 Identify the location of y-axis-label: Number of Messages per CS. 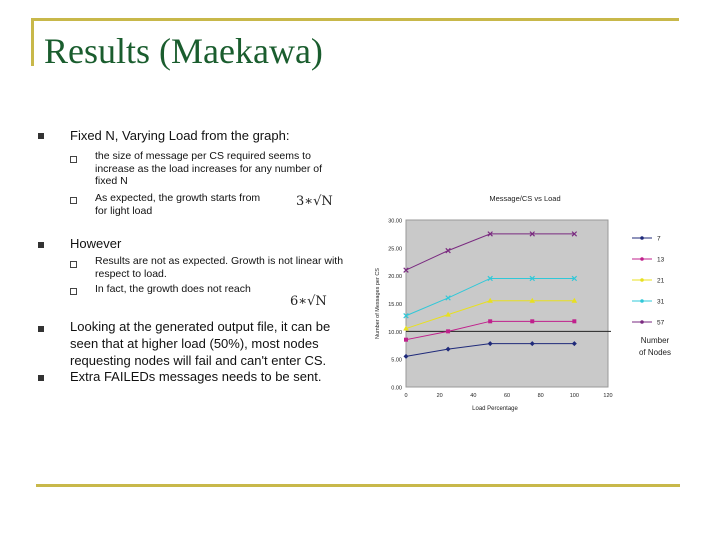
(378, 303).